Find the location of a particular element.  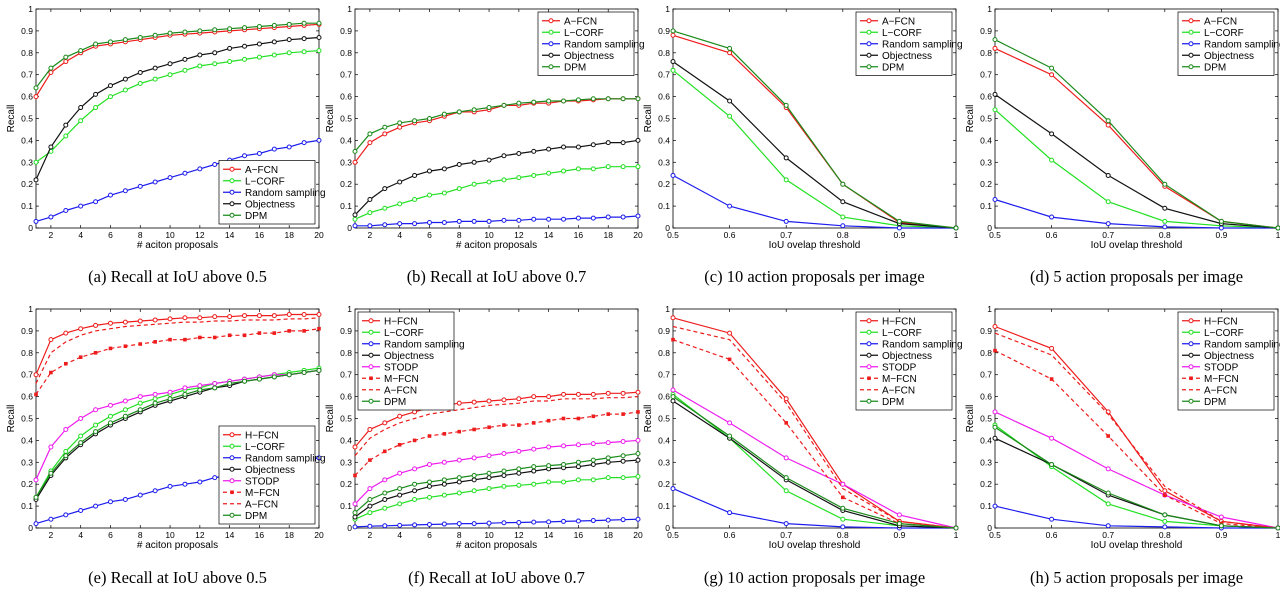

y-tick-label: 0.1 is located at coordinates (664, 506).